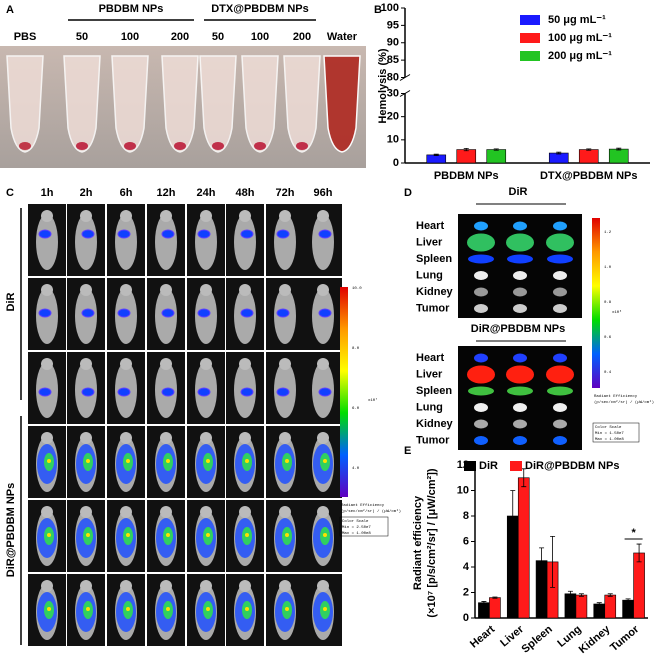 The height and width of the screenshot is (654, 654). Describe the element at coordinates (323, 193) in the screenshot. I see `time-label: 96h` at that location.